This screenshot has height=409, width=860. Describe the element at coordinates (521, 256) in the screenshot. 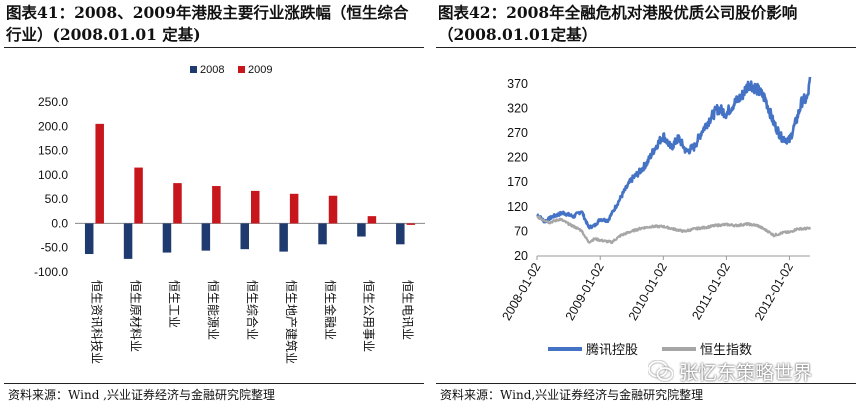

I see `y-tick-label: 20` at that location.